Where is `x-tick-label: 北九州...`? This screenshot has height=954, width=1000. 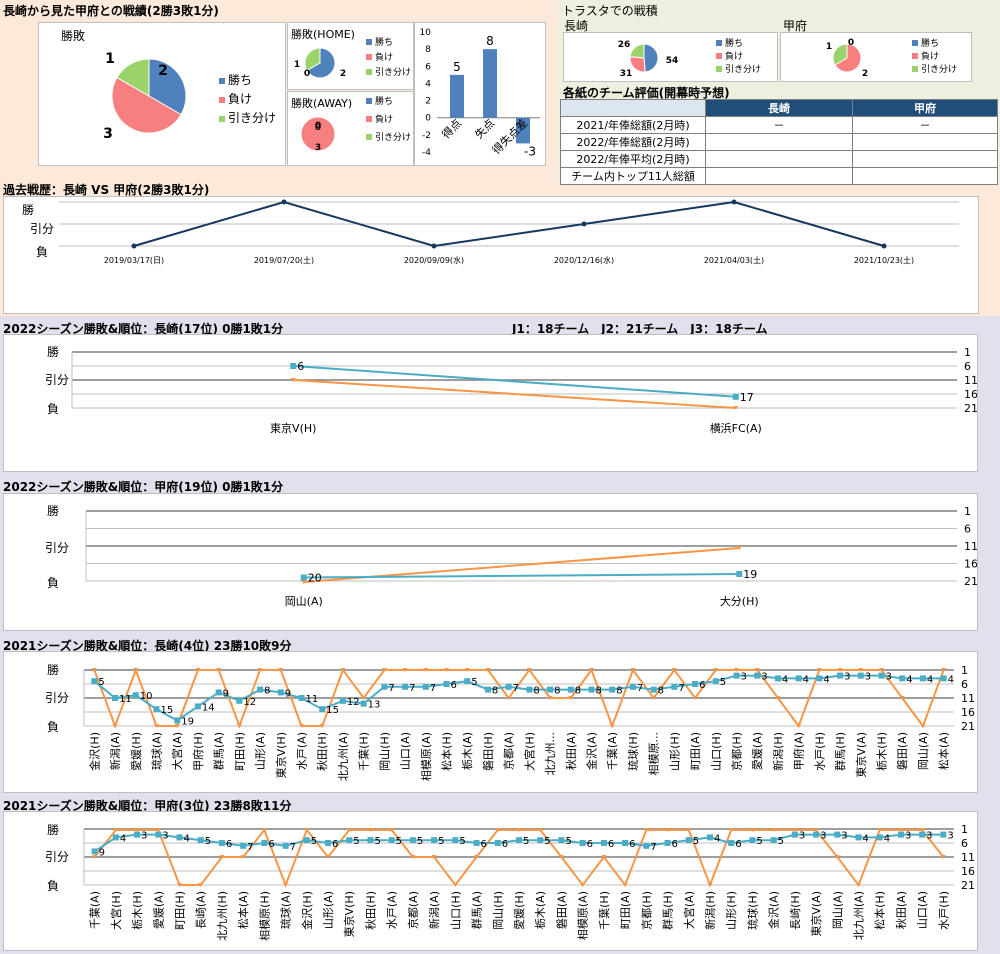 x-tick-label: 北九州... is located at coordinates (550, 754).